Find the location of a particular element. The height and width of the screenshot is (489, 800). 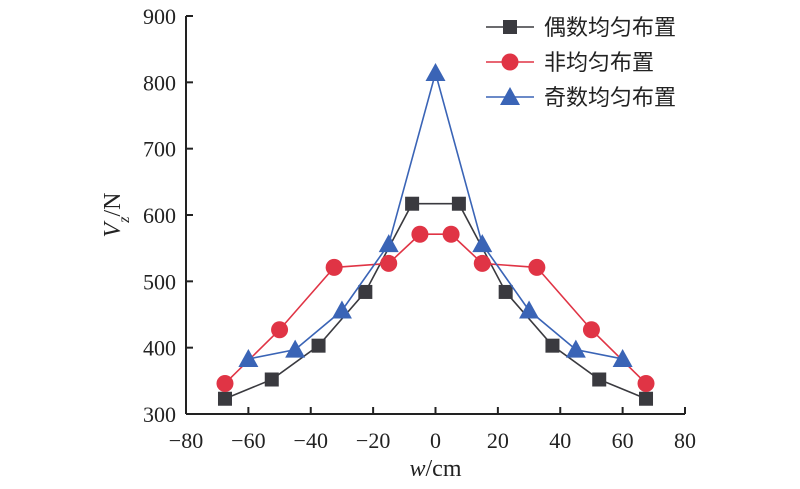

legend-label: 奇数均匀布置 is located at coordinates (610, 98).